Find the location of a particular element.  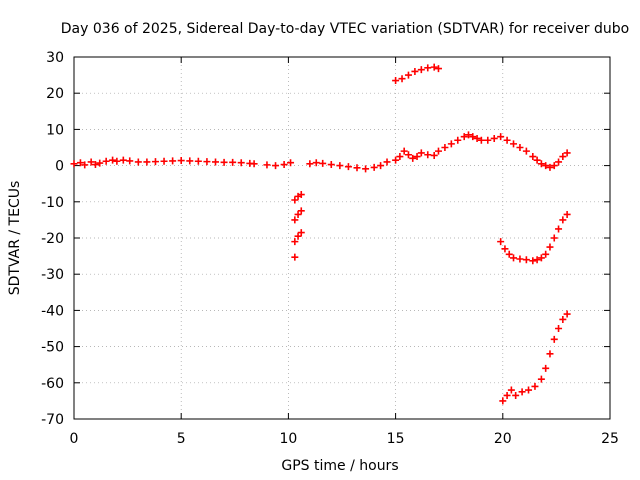

y-tick-label: 0 is located at coordinates (59, 167).